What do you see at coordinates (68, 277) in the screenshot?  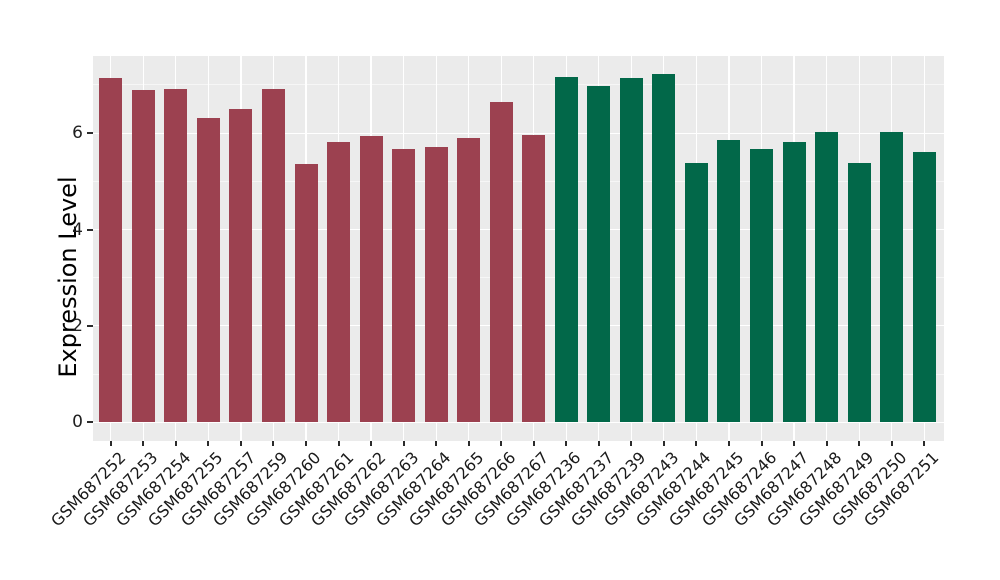 I see `y-axis-title: Expression Level` at bounding box center [68, 277].